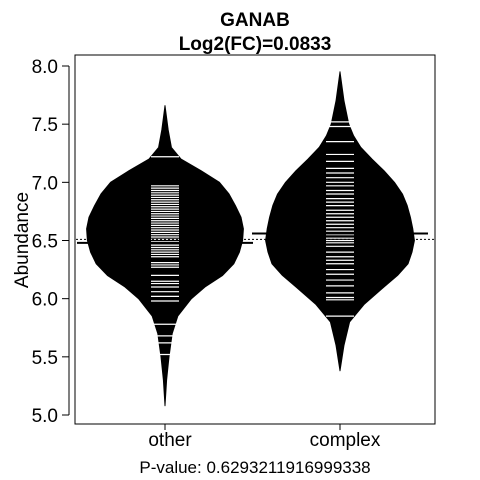  Describe the element at coordinates (255, 44) in the screenshot. I see `chart-subtitle: Log2(FC)=0.0833` at that location.